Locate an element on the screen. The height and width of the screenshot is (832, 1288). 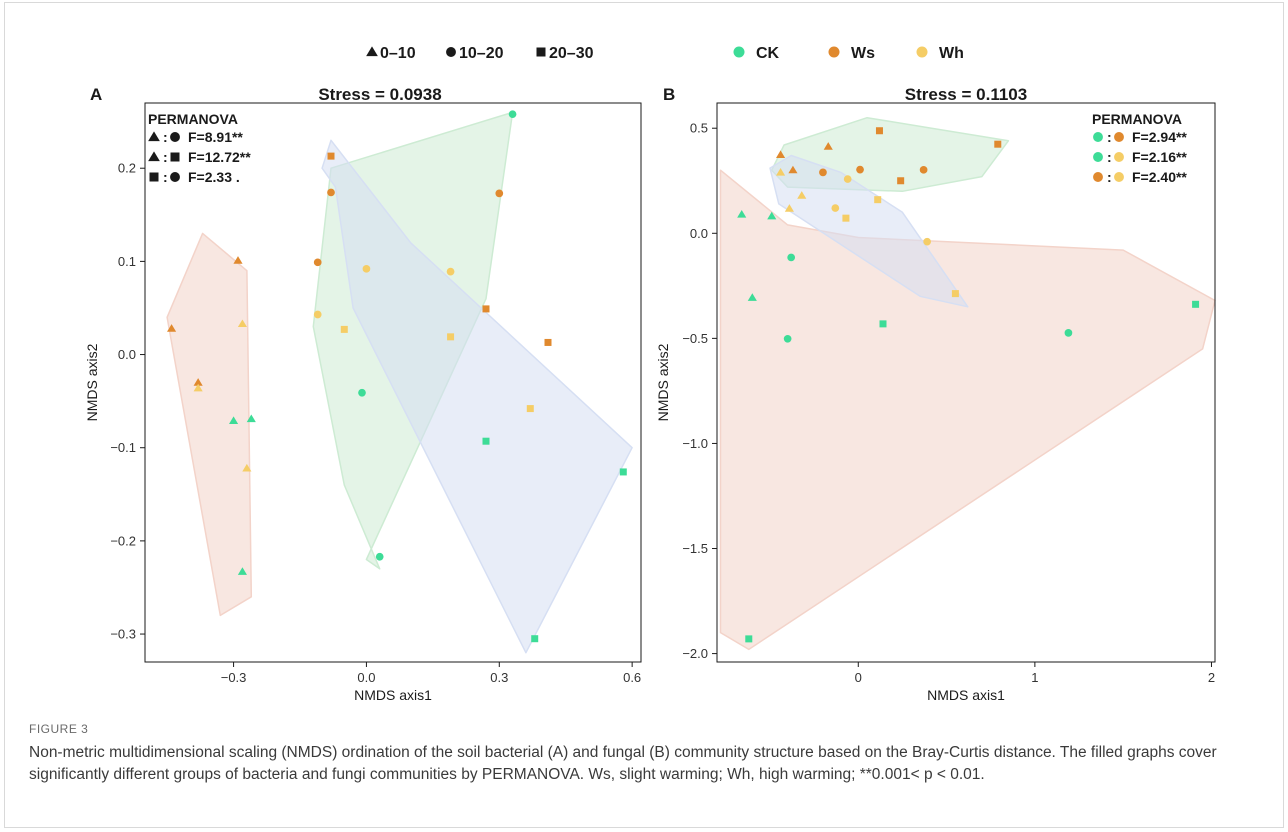
panel-tag: A is located at coordinates (96, 94).